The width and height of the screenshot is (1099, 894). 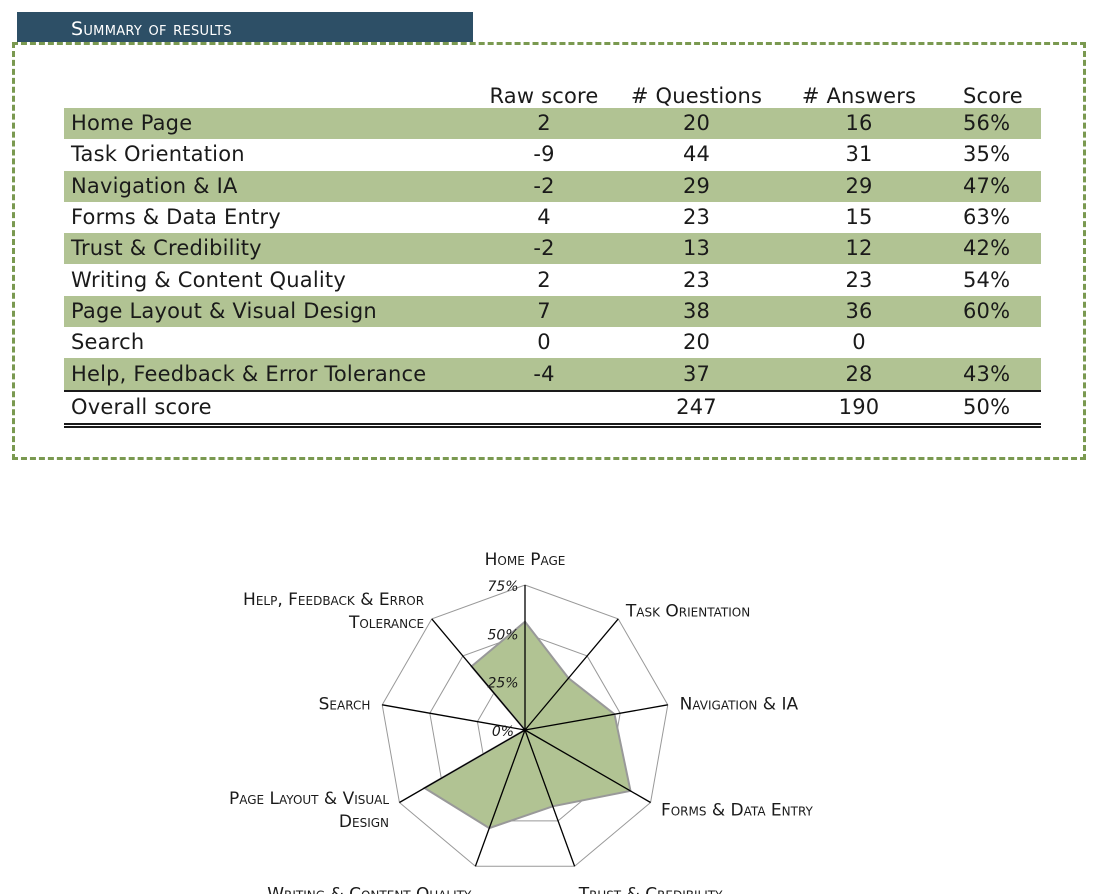 I want to click on category-label: Forms & Data Entry, so click(x=737, y=811).